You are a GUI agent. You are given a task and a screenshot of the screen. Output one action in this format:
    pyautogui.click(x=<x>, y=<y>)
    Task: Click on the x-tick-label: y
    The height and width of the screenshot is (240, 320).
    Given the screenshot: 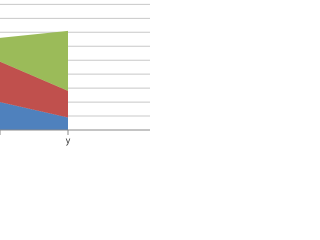 What is the action you would take?
    pyautogui.click(x=68, y=140)
    